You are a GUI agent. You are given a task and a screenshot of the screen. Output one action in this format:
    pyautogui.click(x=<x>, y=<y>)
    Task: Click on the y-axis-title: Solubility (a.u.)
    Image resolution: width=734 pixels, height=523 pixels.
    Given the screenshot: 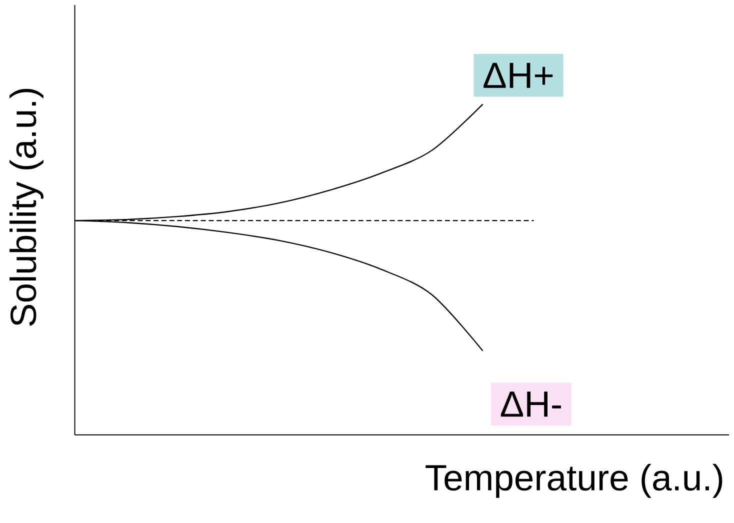 What is the action you would take?
    pyautogui.click(x=27, y=207)
    